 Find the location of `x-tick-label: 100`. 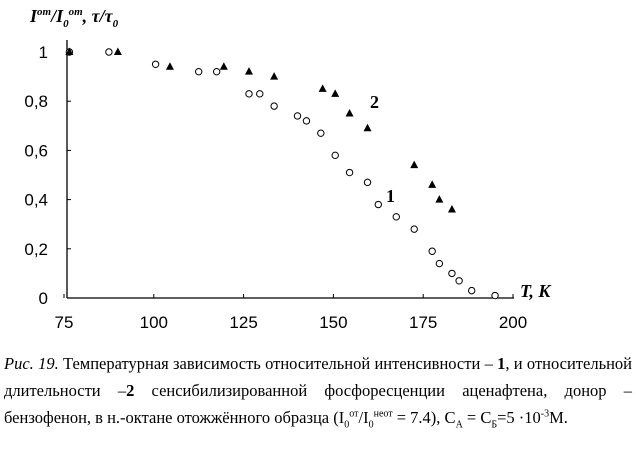

x-tick-label: 100 is located at coordinates (154, 322).